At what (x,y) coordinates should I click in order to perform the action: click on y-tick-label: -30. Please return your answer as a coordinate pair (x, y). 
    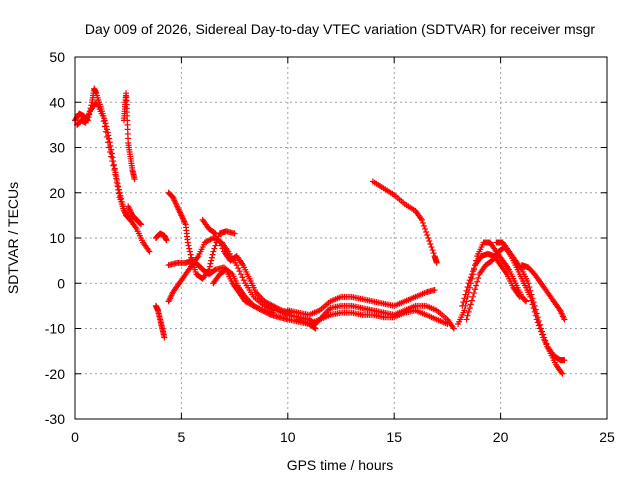
    Looking at the image, I should click on (55, 419).